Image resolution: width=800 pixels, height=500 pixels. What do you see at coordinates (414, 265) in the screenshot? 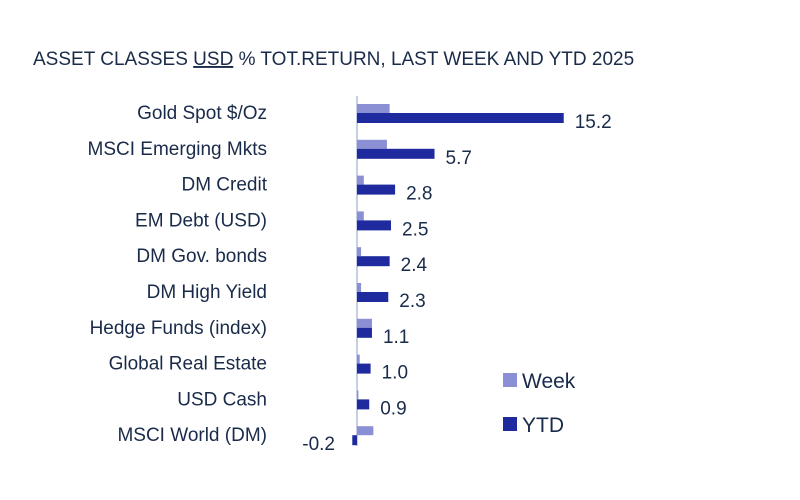
I see `data-label: 2.4` at bounding box center [414, 265].